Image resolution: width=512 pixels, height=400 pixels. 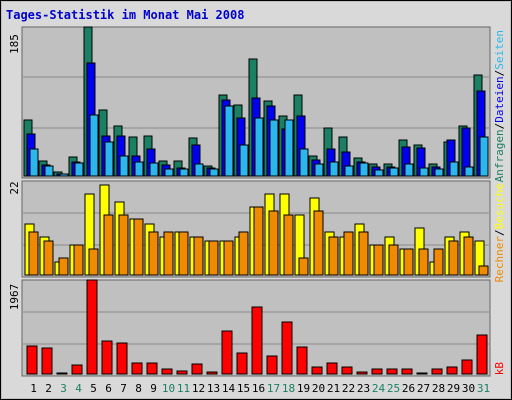 What do you see at coordinates (393, 388) in the screenshot?
I see `day-label-25: 25` at bounding box center [393, 388].